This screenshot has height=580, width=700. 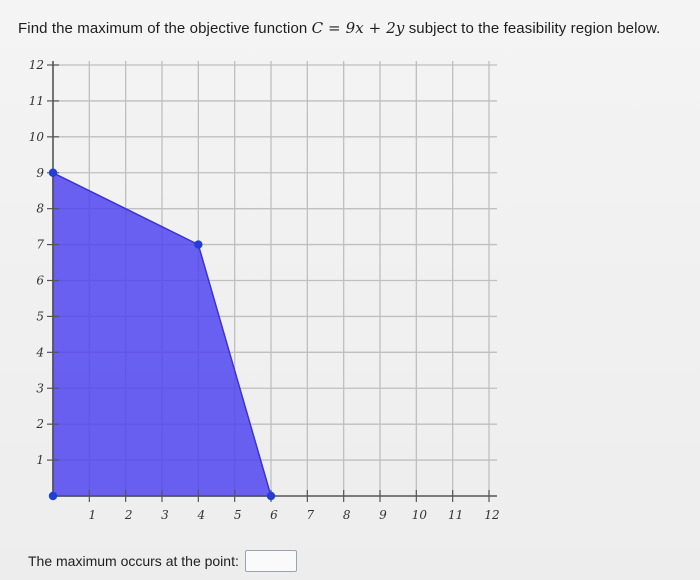 I want to click on x-tick-label: 6, so click(x=274, y=515).